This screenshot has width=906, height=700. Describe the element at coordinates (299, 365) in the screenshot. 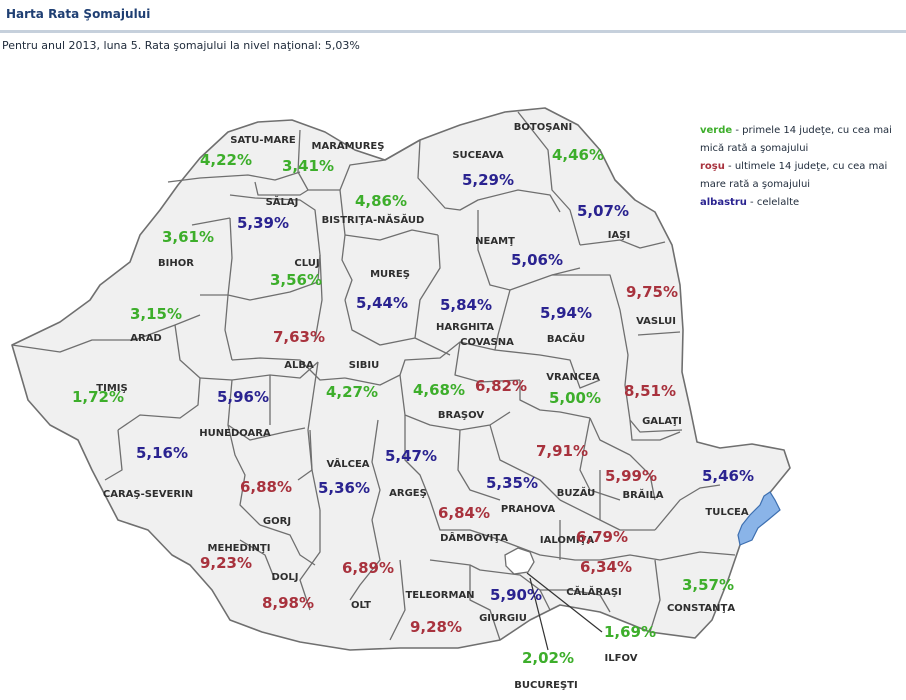

I see `county-name: ALBA` at that location.